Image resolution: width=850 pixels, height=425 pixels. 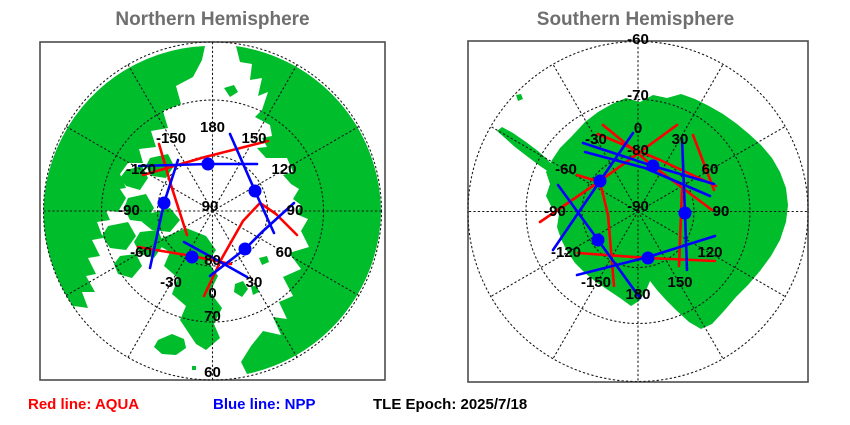 What do you see at coordinates (210, 206) in the screenshot?
I see `north-latitude-label: 90` at bounding box center [210, 206].